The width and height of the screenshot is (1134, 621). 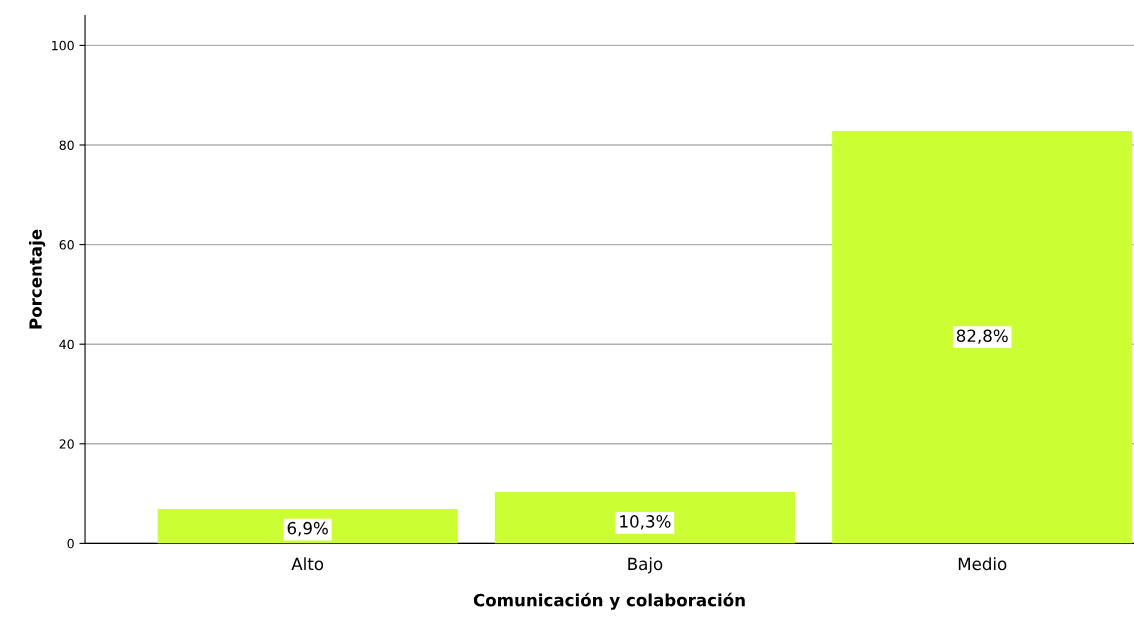 I want to click on x-tick-label: Bajo, so click(x=645, y=565).